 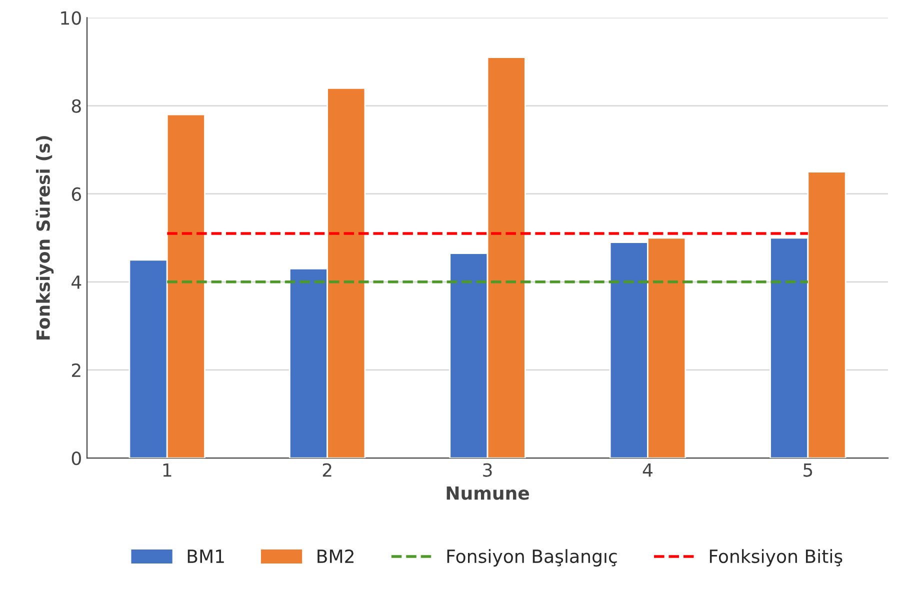 I want to click on x-tick-label: 2, so click(x=327, y=470).